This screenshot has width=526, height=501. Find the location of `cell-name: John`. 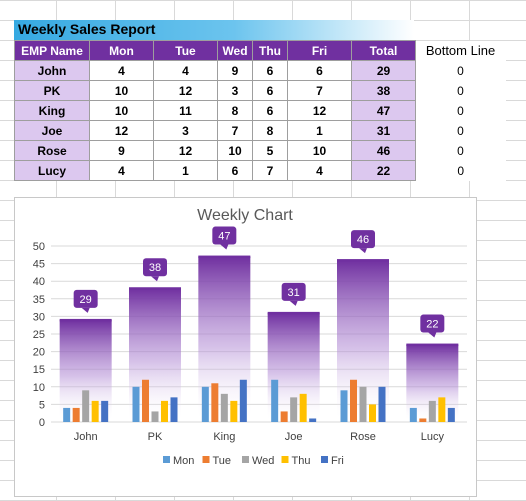

cell-name: John is located at coordinates (52, 70).